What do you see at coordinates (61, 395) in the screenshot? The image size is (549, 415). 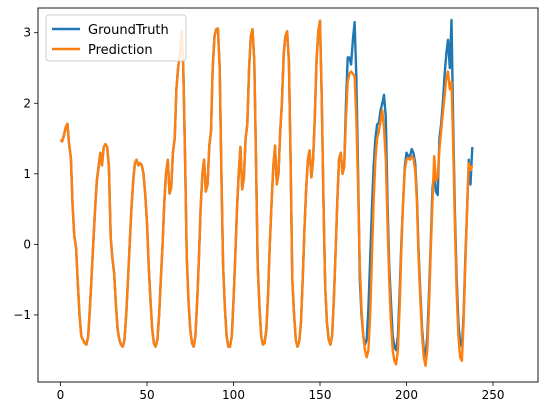 I see `x-tick-label: 0` at bounding box center [61, 395].